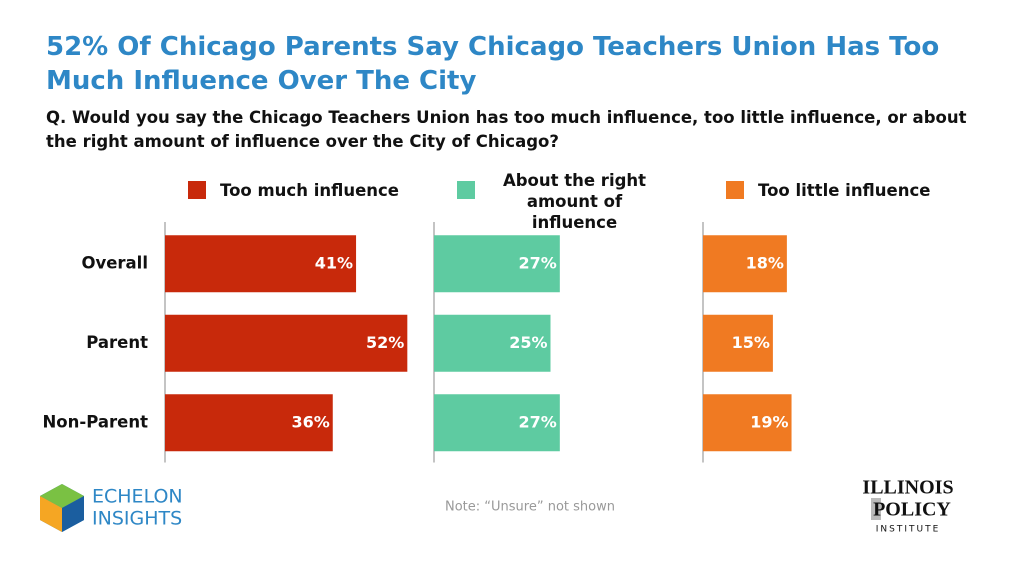 This screenshot has width=1024, height=572. I want to click on legend-label: About the right amount of influence, so click(574, 201).